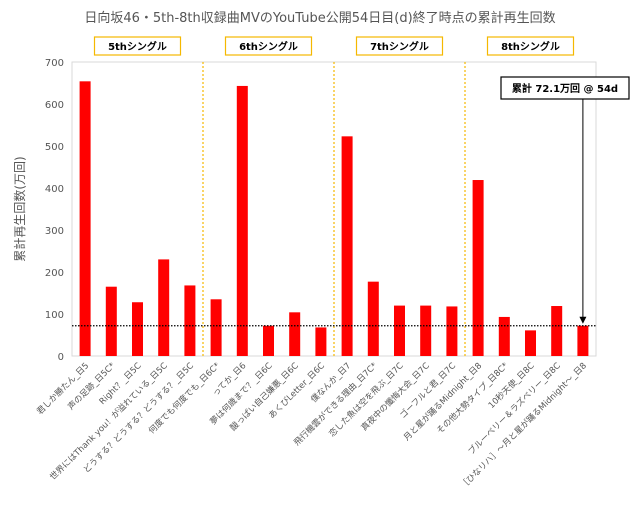  What do you see at coordinates (511, 385) in the screenshot?
I see `x-tick-label: 10秒天使_日8C` at bounding box center [511, 385].